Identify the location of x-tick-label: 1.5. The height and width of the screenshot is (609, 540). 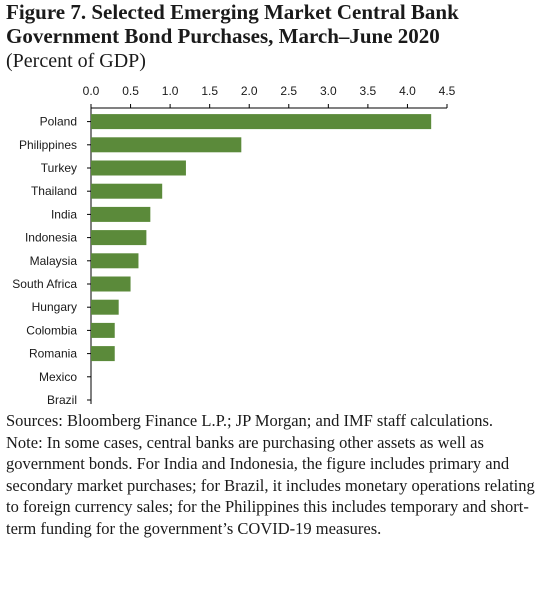
(209, 91).